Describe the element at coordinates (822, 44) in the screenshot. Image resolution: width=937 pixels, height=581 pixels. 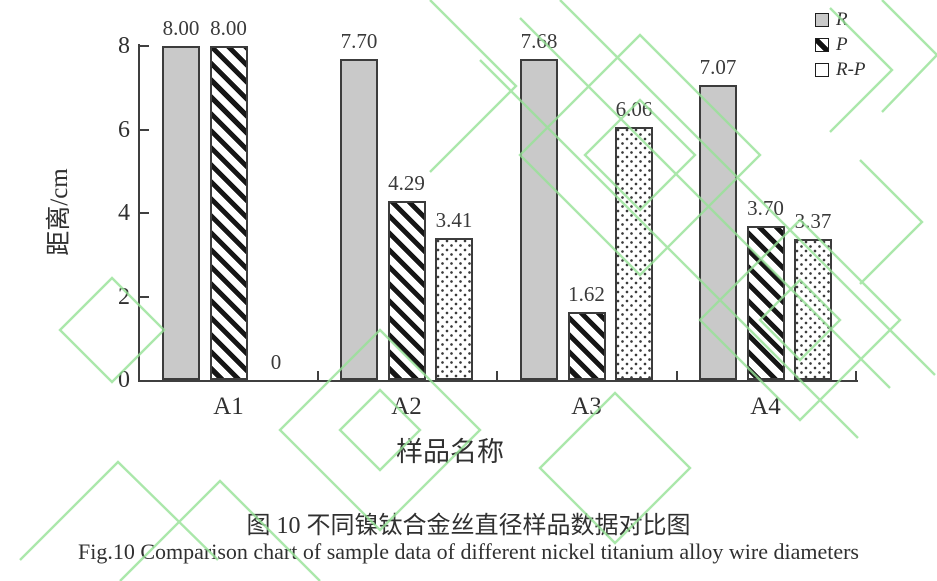
I see `legend-swatch-P` at that location.